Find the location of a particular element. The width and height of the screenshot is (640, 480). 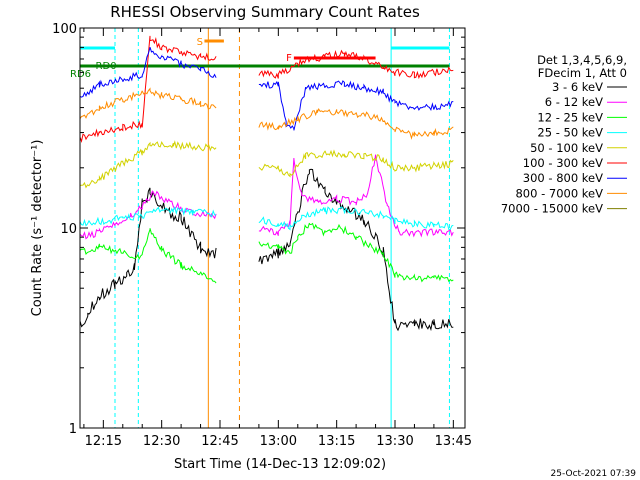

date-stamp: 25-Oct-2021 07:39 is located at coordinates (594, 474).